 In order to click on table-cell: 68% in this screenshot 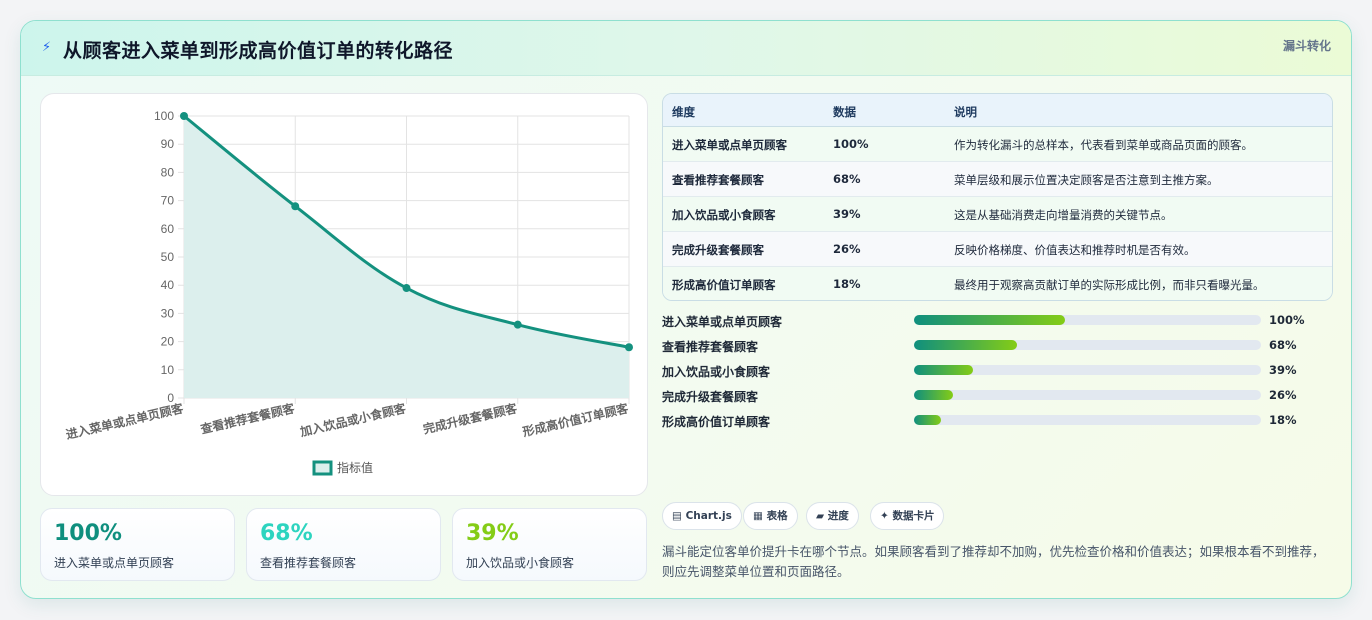, I will do `click(847, 179)`.